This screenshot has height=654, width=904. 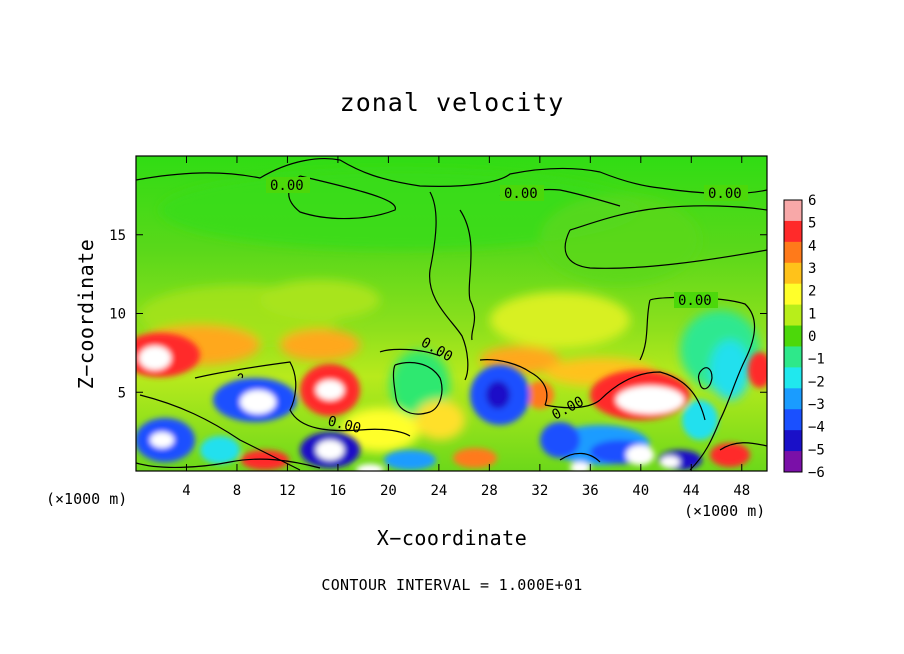 I want to click on y-tick-label: 5, so click(x=122, y=393).